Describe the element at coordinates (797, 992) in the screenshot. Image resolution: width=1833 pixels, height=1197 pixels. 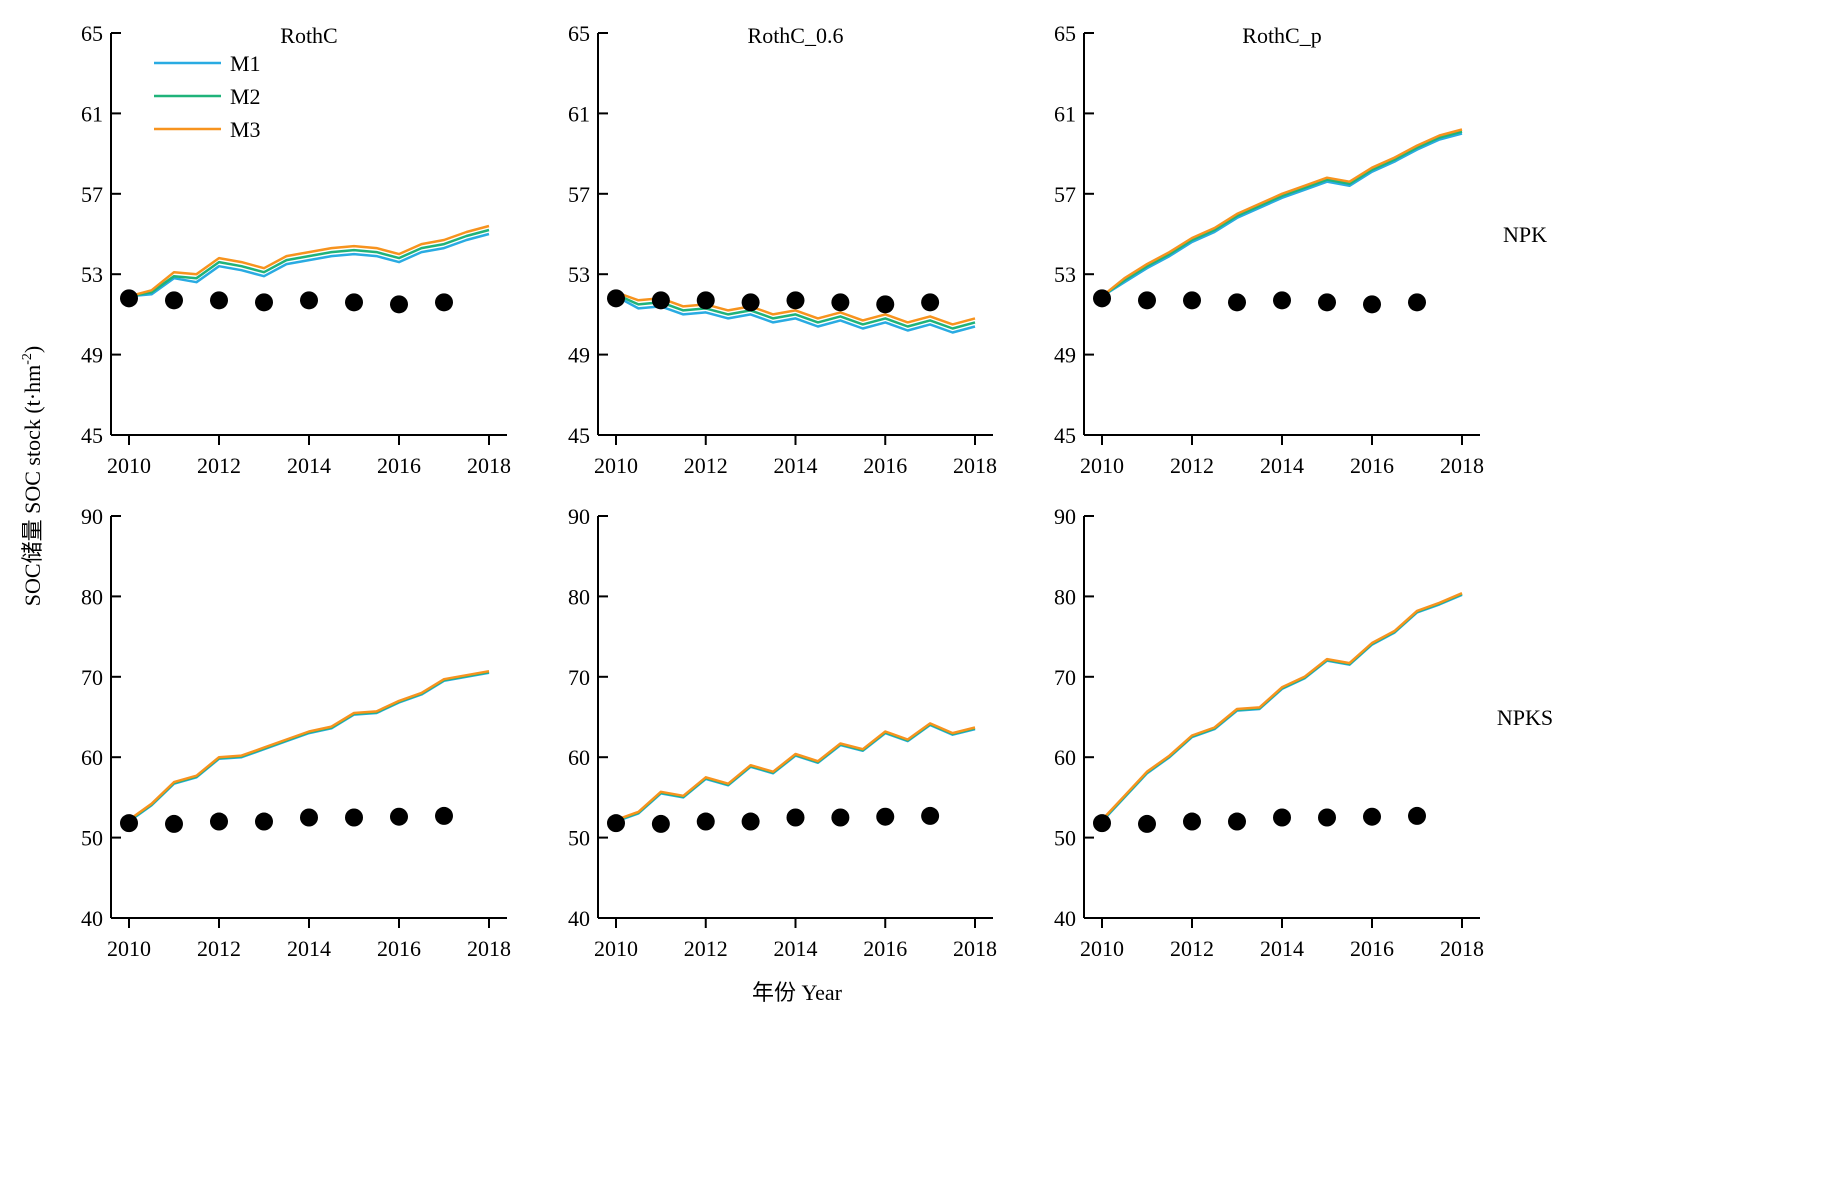
I see `x-axis-title: 年份 Year` at that location.